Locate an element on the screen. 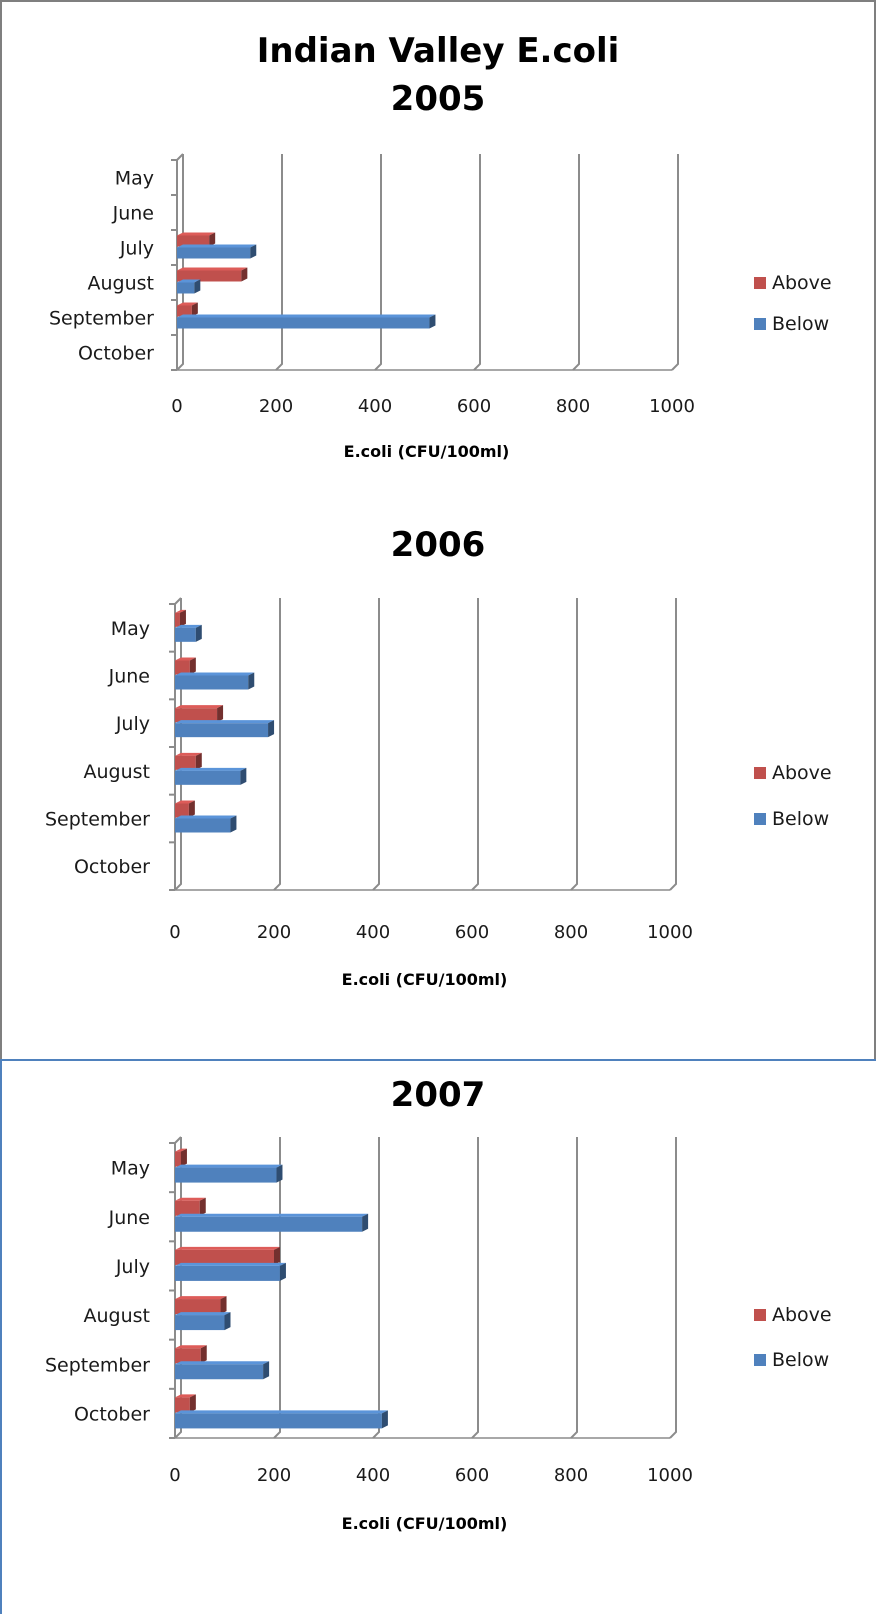 This screenshot has height=1616, width=876. chart-title: Indian Valley E.coli is located at coordinates (438, 51).